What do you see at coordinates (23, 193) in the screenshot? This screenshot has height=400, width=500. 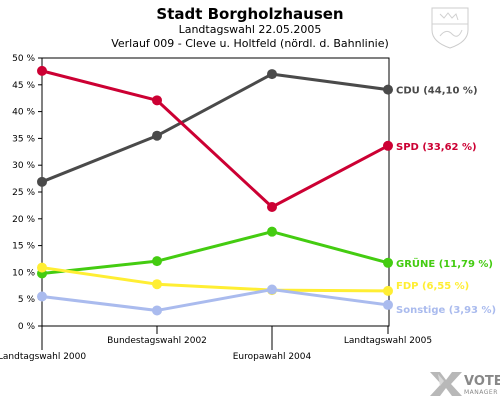 I see `y-tick-label: 25 %` at bounding box center [23, 193].